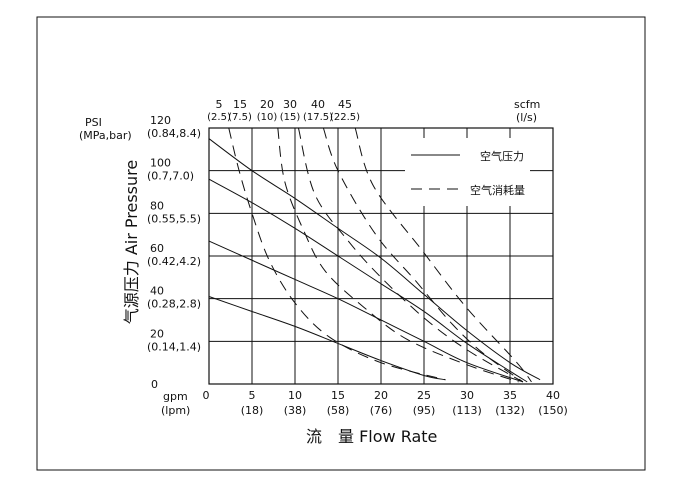  Describe the element at coordinates (157, 205) in the screenshot. I see `y-tick-label: 80` at that location.